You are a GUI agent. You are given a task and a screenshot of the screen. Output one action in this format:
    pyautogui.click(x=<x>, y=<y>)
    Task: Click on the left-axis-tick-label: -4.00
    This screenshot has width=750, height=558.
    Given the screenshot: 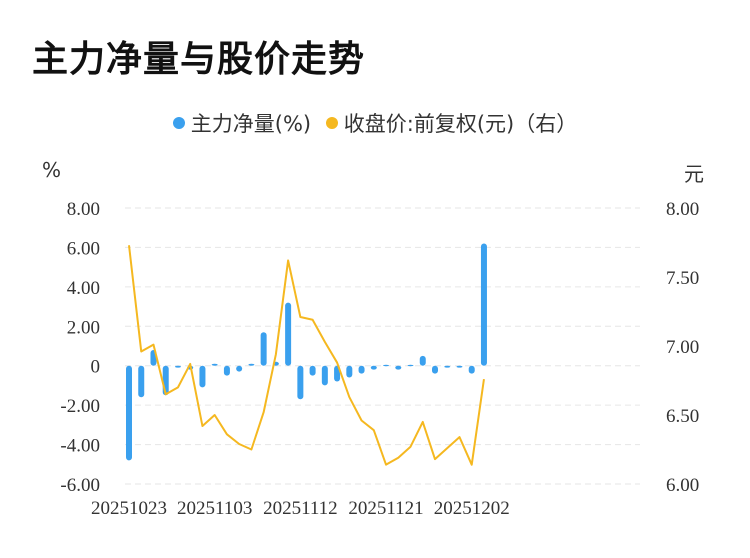 What is the action you would take?
    pyautogui.click(x=80, y=446)
    